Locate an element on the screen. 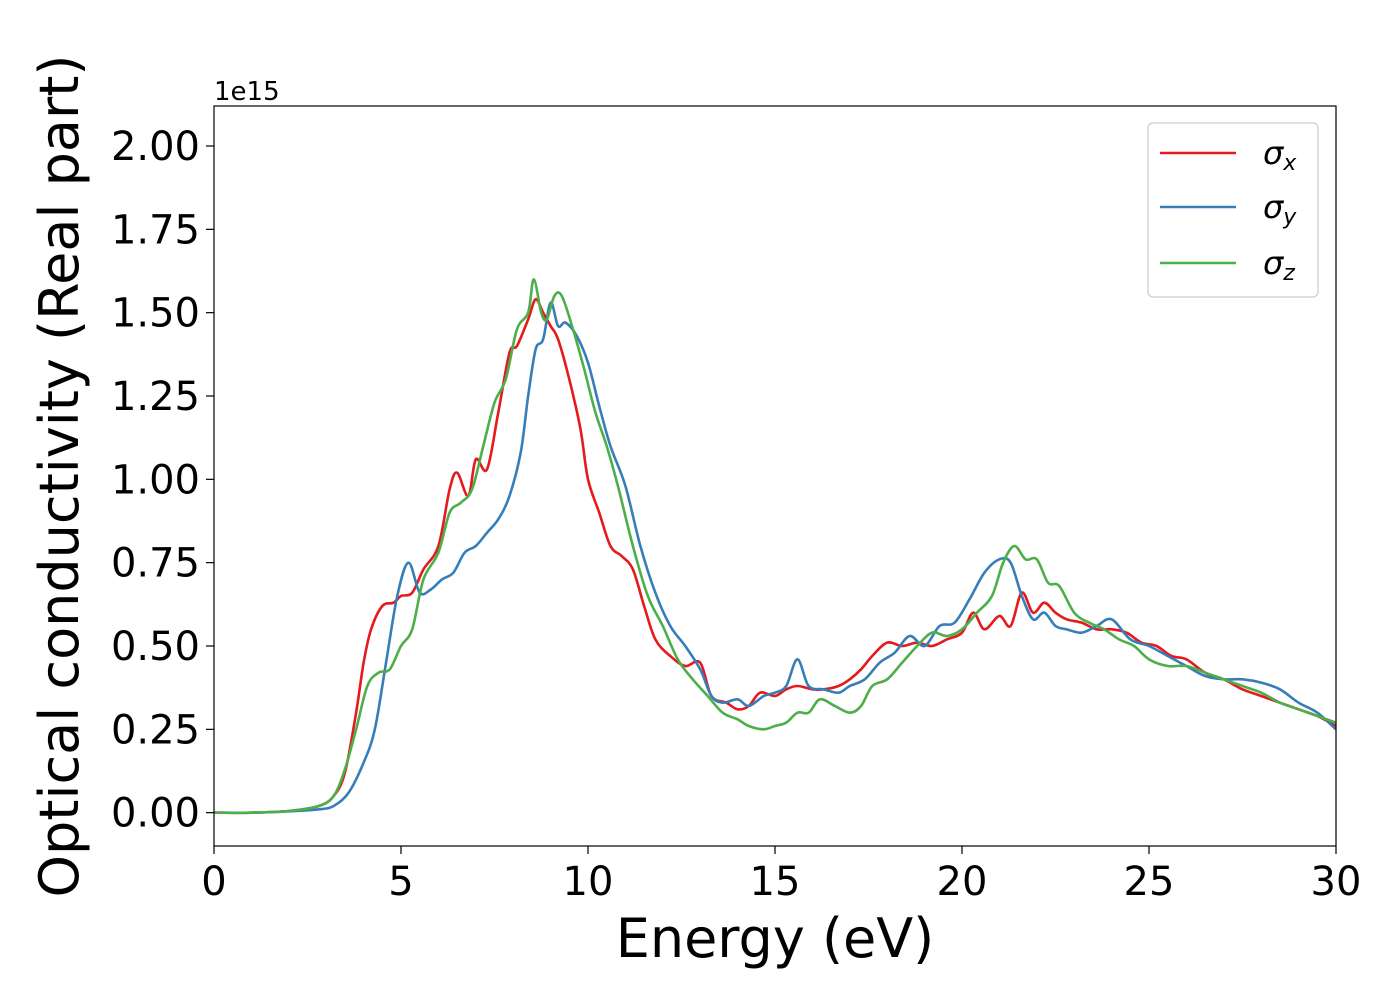 This screenshot has width=1400, height=1000. x-axis-ticks: 0 5 10 15 20 25 30 is located at coordinates (781, 875).